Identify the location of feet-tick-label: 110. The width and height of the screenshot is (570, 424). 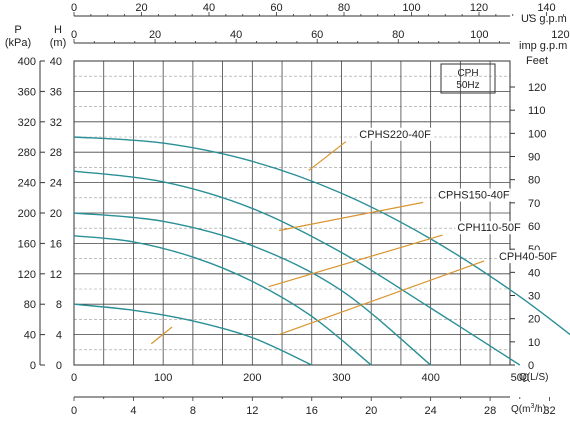
(537, 111).